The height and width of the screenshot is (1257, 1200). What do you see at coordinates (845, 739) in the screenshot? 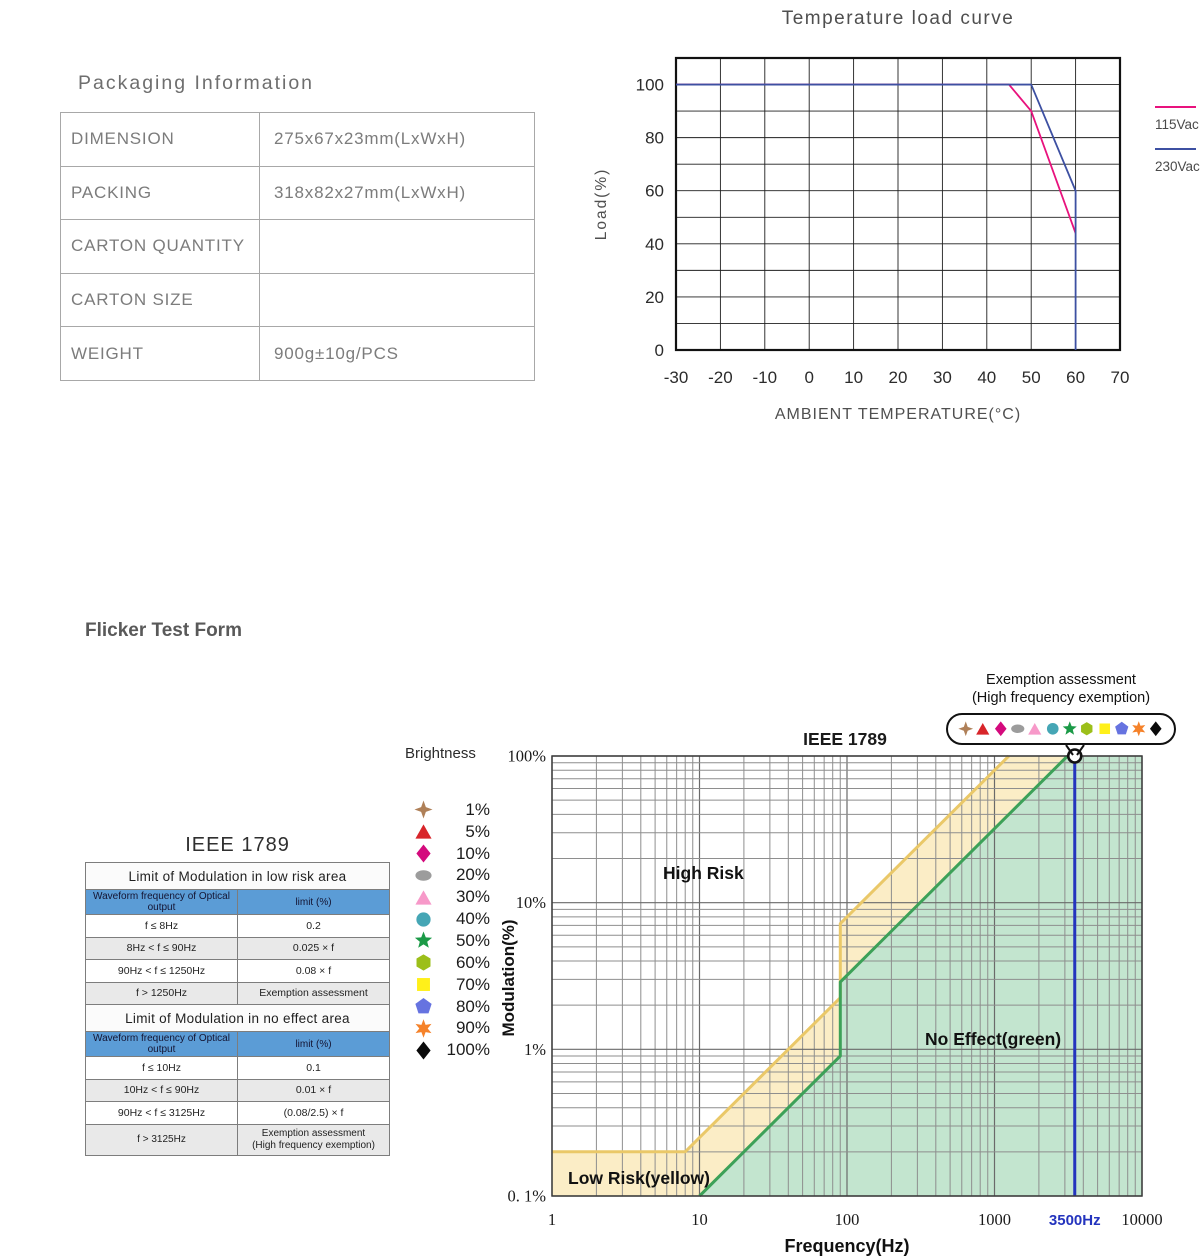
I see `chart-title: IEEE 1789` at bounding box center [845, 739].